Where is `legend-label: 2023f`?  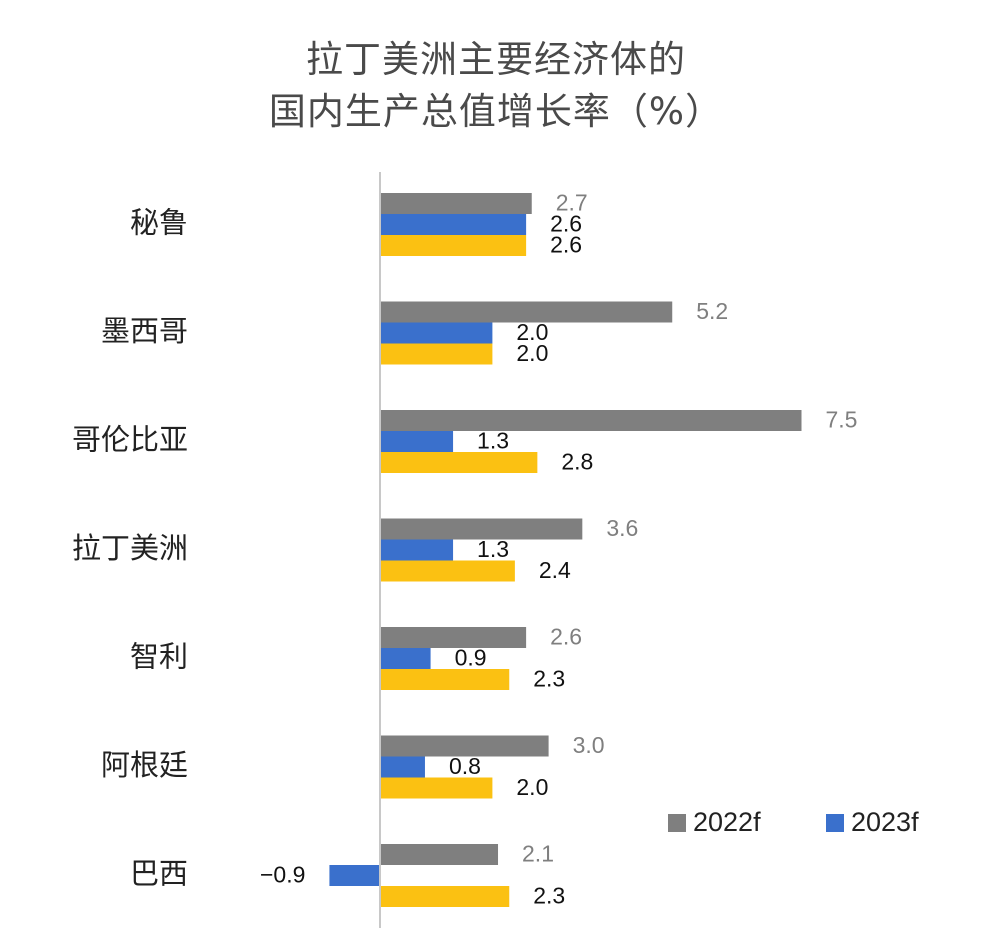 legend-label: 2023f is located at coordinates (885, 822).